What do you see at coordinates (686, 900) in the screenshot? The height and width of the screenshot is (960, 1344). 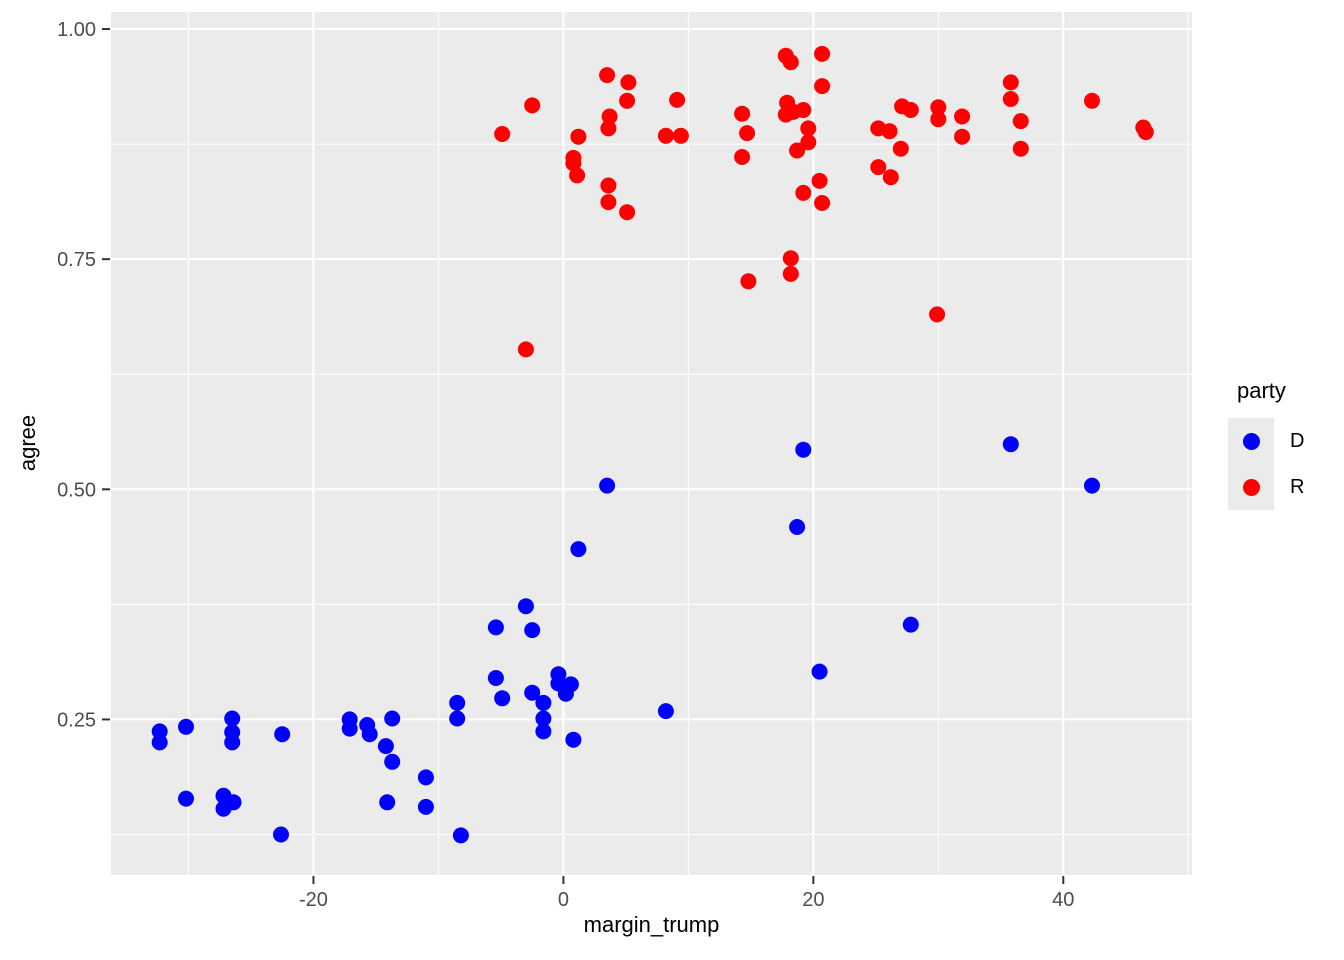 I see `x-axis-tick-labels: -20 0 20 40` at bounding box center [686, 900].